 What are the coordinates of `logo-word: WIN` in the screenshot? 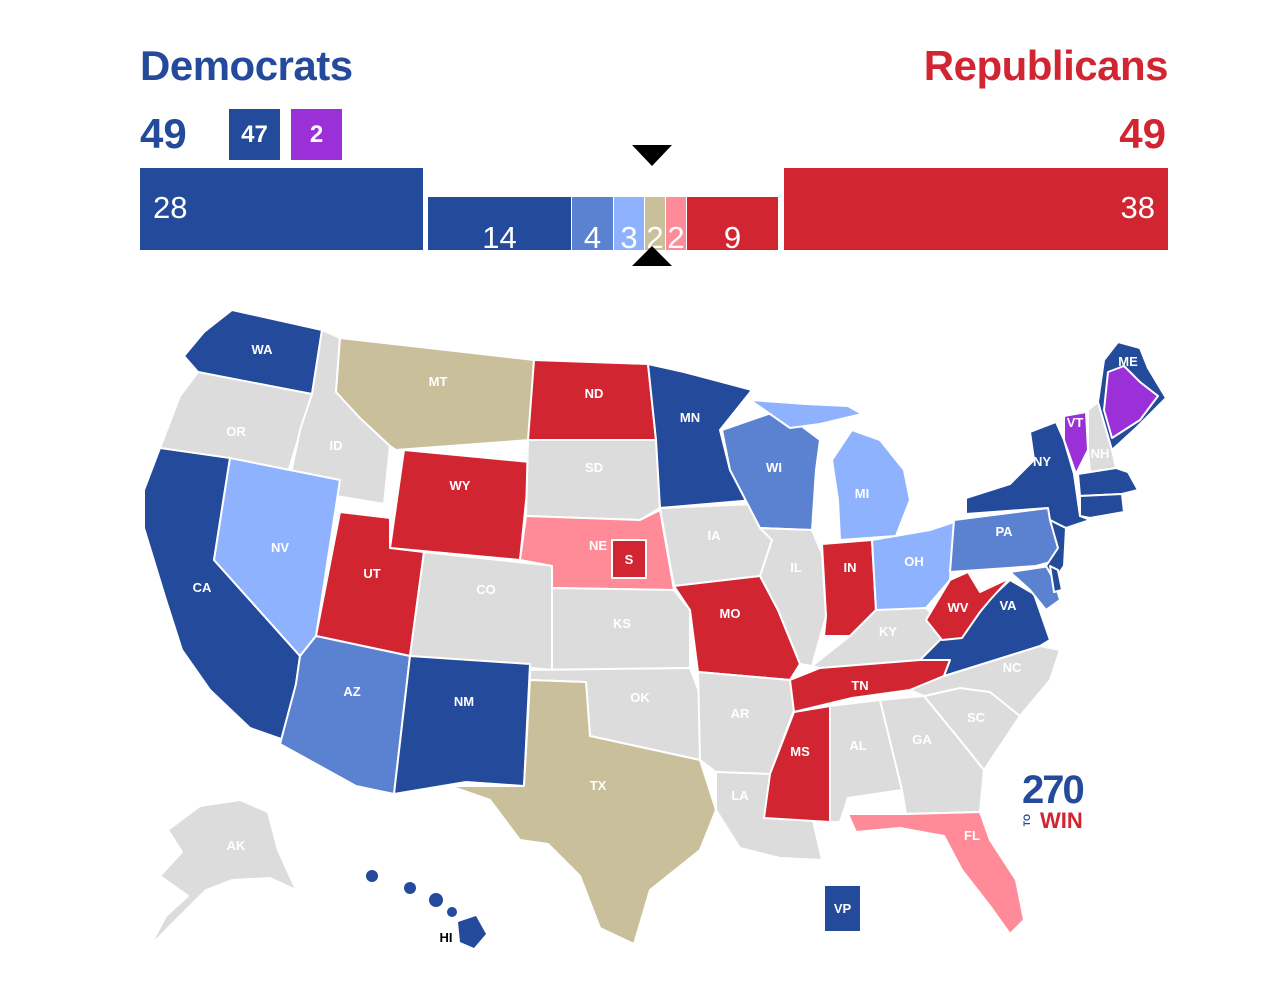 It's located at (1061, 820).